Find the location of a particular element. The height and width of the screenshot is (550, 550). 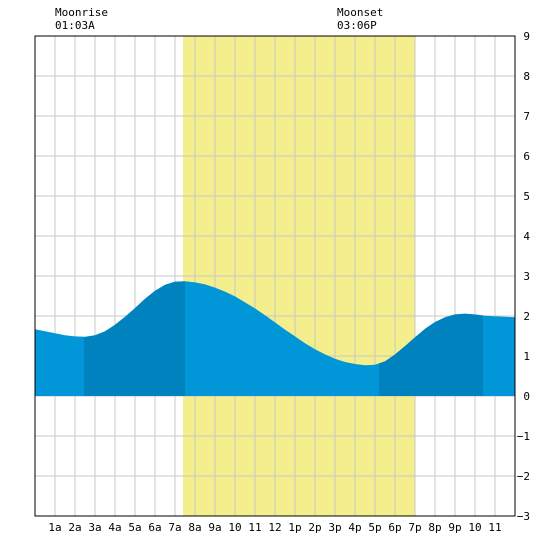

y-tick-label: 0 is located at coordinates (526, 396).